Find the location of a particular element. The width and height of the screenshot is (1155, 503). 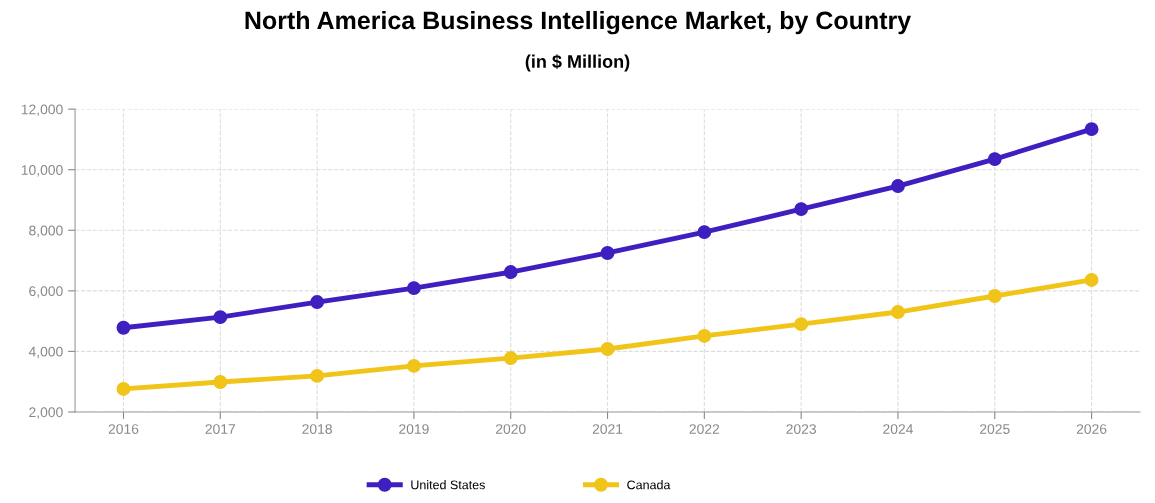

x-tick-label: 2017 is located at coordinates (220, 429).